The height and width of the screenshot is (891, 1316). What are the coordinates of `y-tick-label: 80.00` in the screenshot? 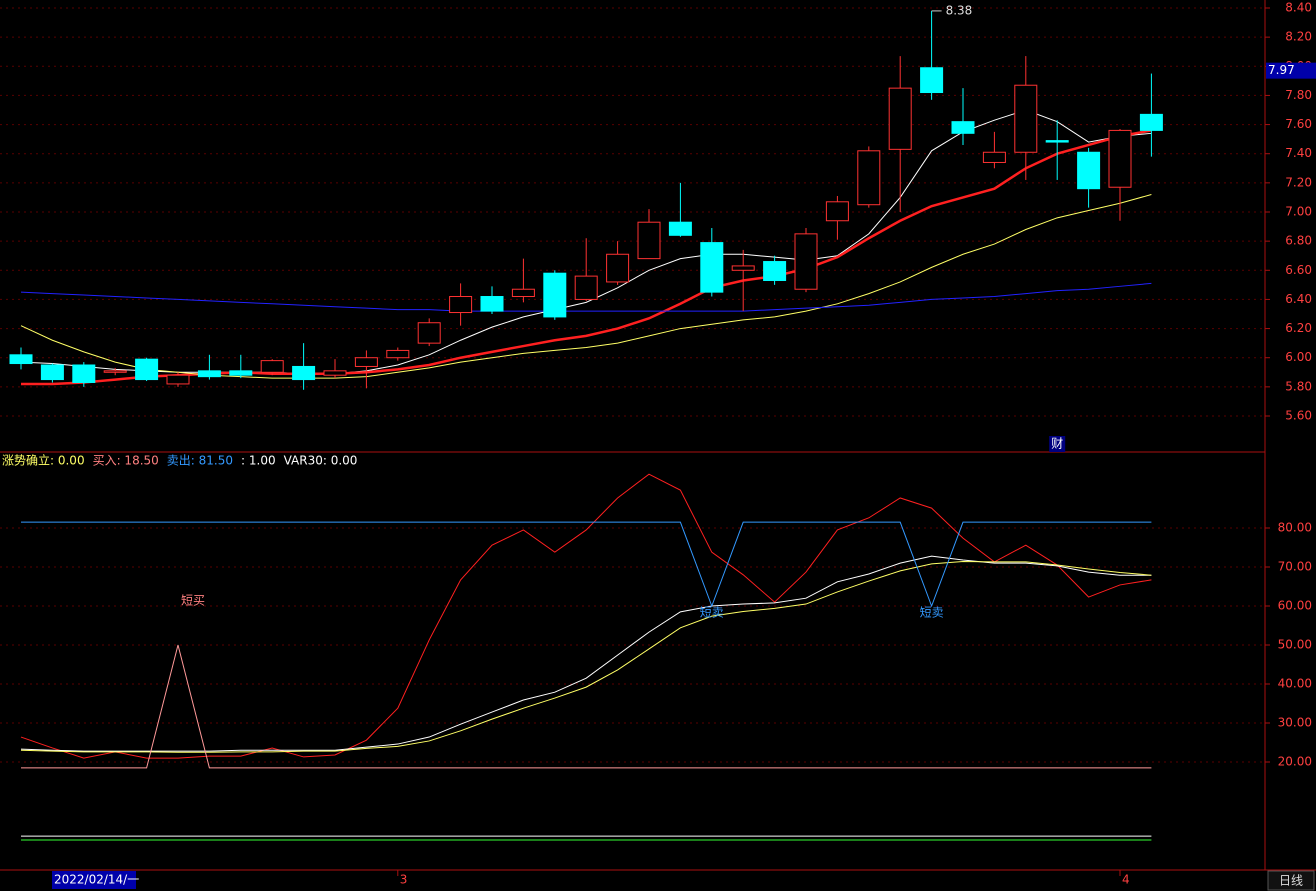 It's located at (1295, 528).